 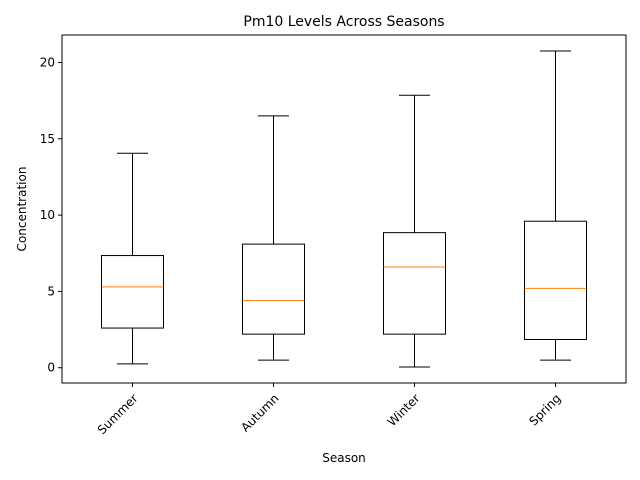 What do you see at coordinates (47, 215) in the screenshot?
I see `y-tick-label-10: 10` at bounding box center [47, 215].